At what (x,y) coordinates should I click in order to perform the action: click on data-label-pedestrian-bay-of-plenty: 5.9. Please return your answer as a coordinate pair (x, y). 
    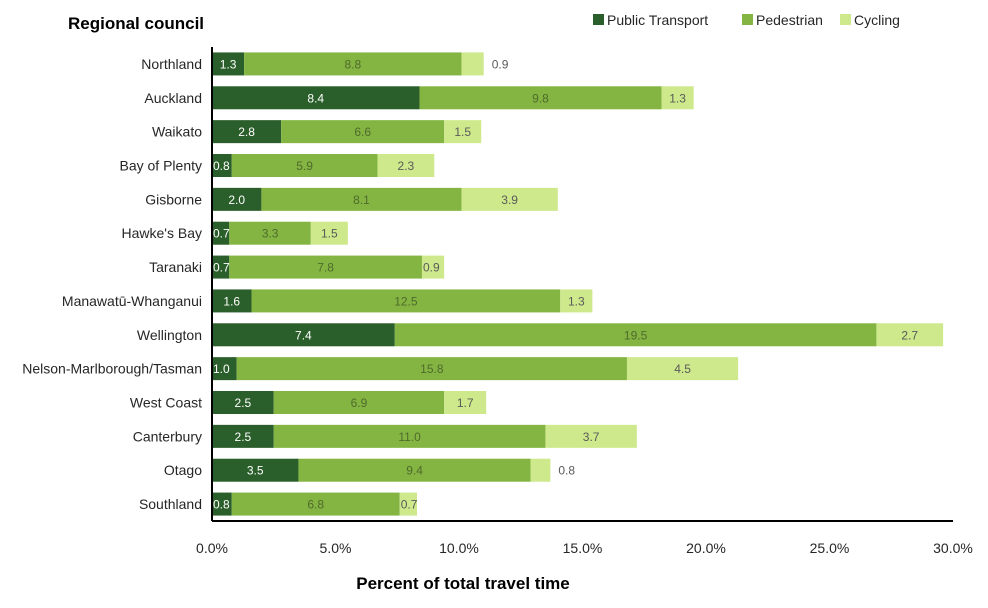
    Looking at the image, I should click on (304, 166).